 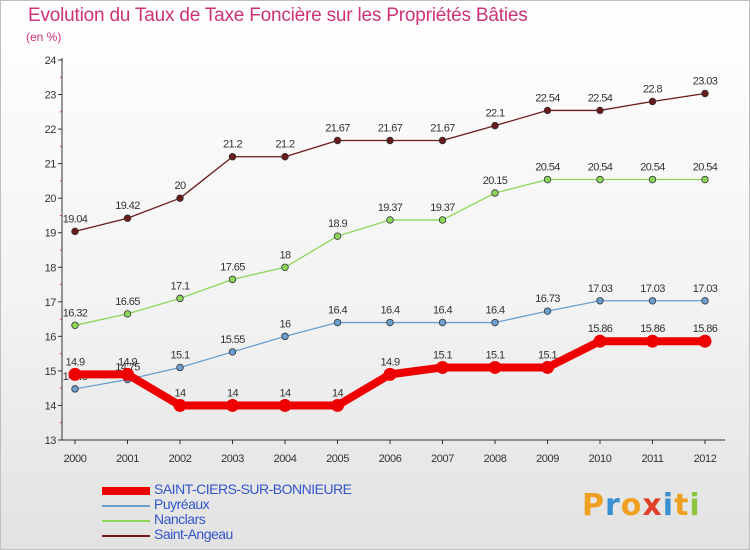 What do you see at coordinates (652, 89) in the screenshot?
I see `data-label: 22.8` at bounding box center [652, 89].